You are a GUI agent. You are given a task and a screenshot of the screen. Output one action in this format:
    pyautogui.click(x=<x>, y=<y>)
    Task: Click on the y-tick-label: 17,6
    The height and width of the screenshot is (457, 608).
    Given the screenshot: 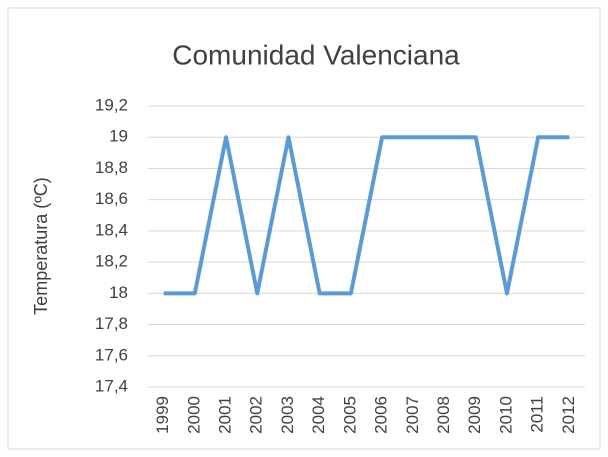 What is the action you would take?
    pyautogui.click(x=111, y=354)
    